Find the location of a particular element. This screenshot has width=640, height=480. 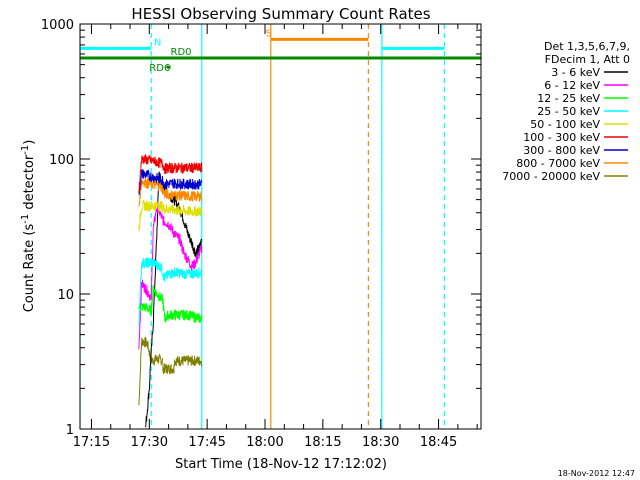

legend-entry-label: 300 - 800 keV is located at coordinates (561, 150).